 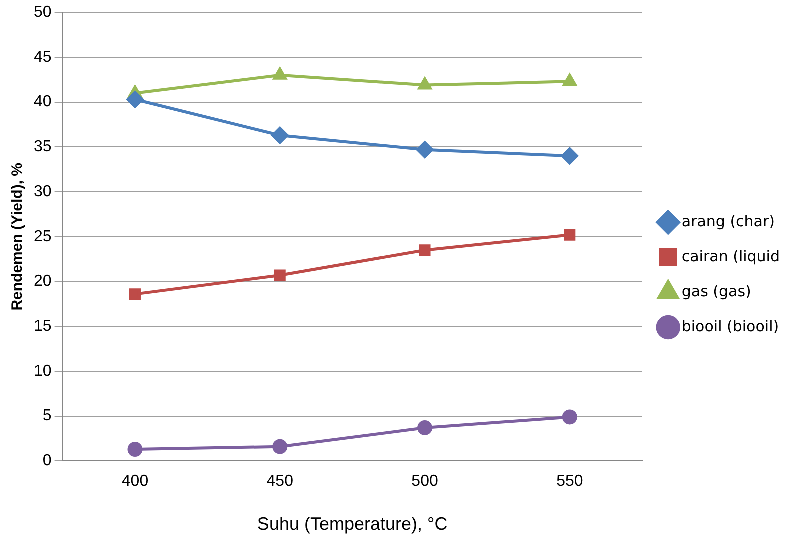 I want to click on y-tick-label: 45, so click(x=43, y=57).